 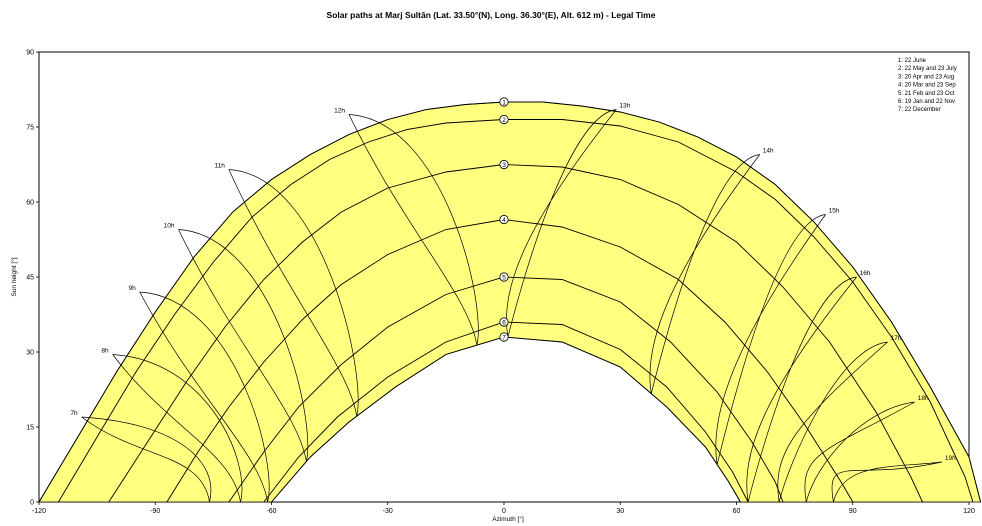 I want to click on hour-label: 7h, so click(x=74, y=413).